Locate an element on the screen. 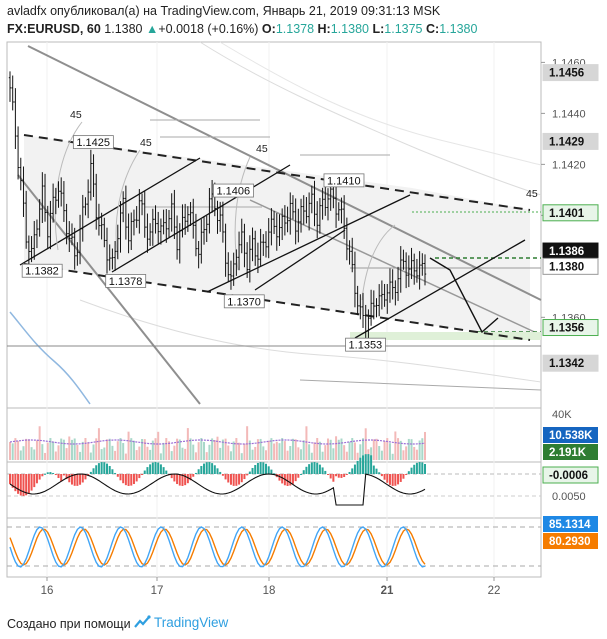 The height and width of the screenshot is (639, 607). time-tick-label: 17 is located at coordinates (157, 591).